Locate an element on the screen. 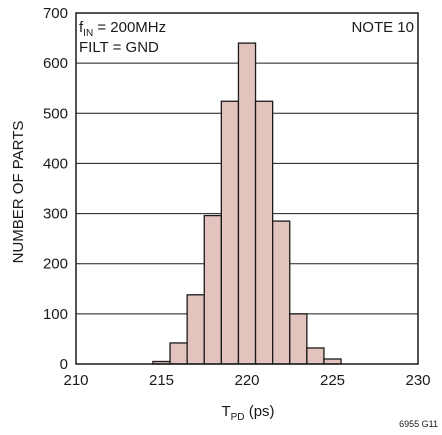  x-tick-label: 220 is located at coordinates (246, 380).